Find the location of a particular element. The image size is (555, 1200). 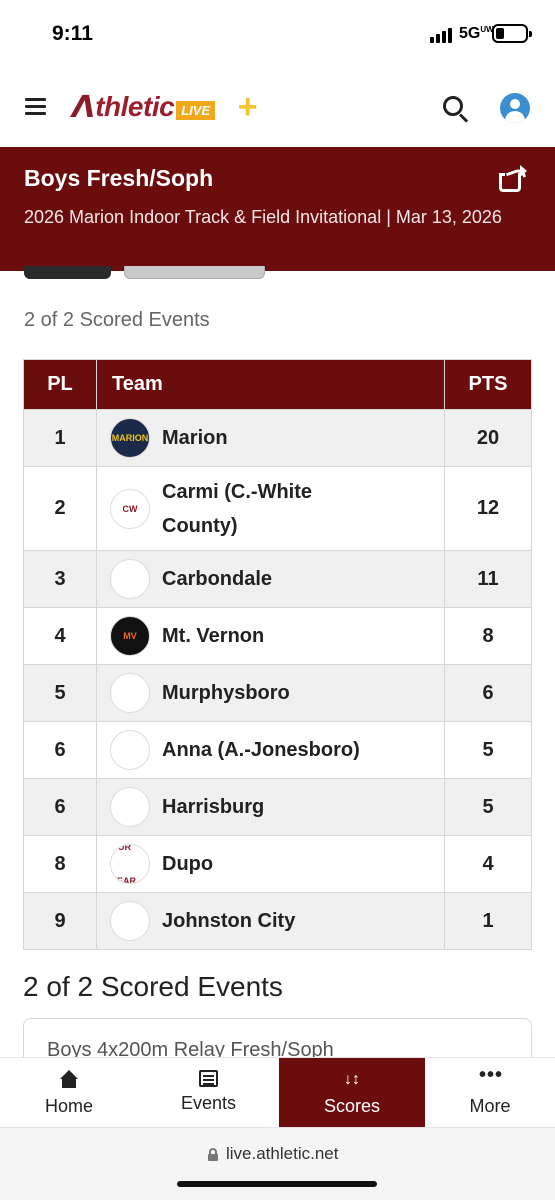

athletic-live-logo: Λ thletic LIVE + is located at coordinates (164, 106).